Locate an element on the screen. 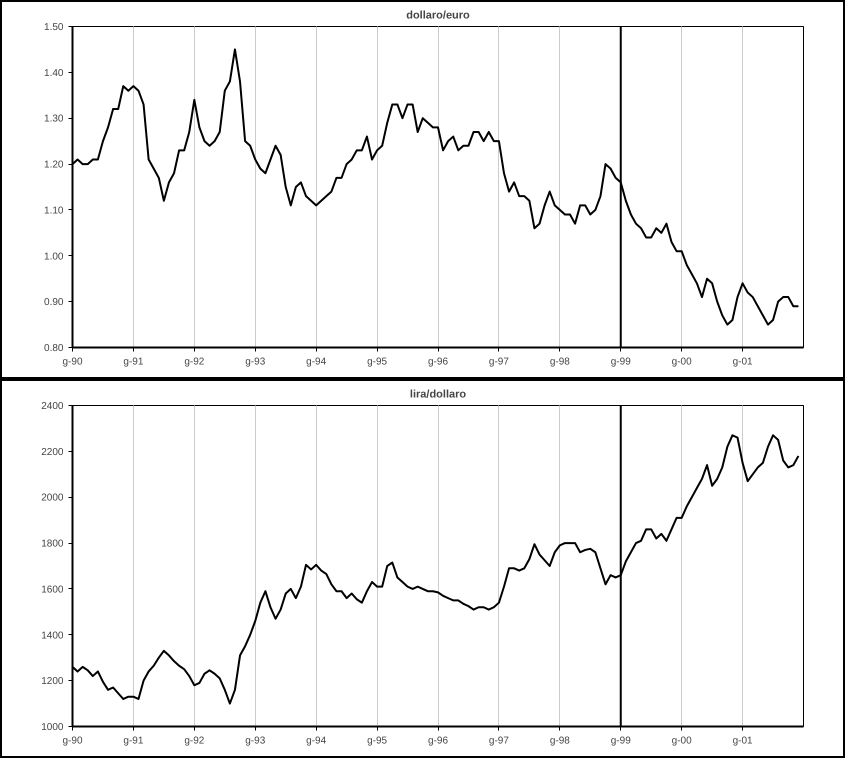 This screenshot has width=853, height=767. y-tick-label: 1.40 is located at coordinates (54, 73).